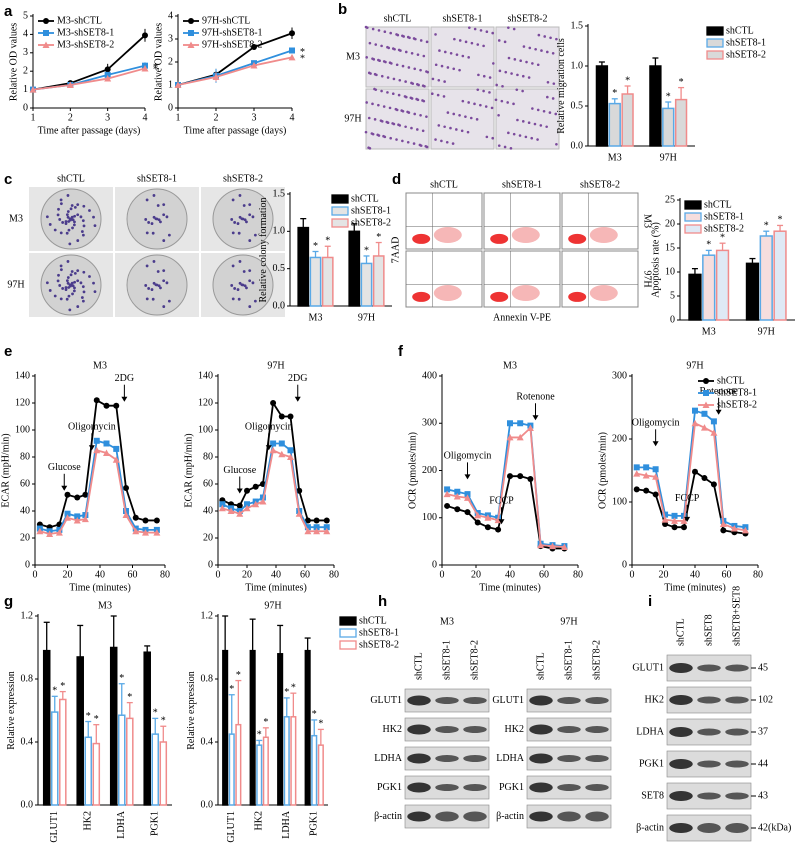 This screenshot has width=800, height=848. I want to click on y-tick-label: 15, so click(670, 247).